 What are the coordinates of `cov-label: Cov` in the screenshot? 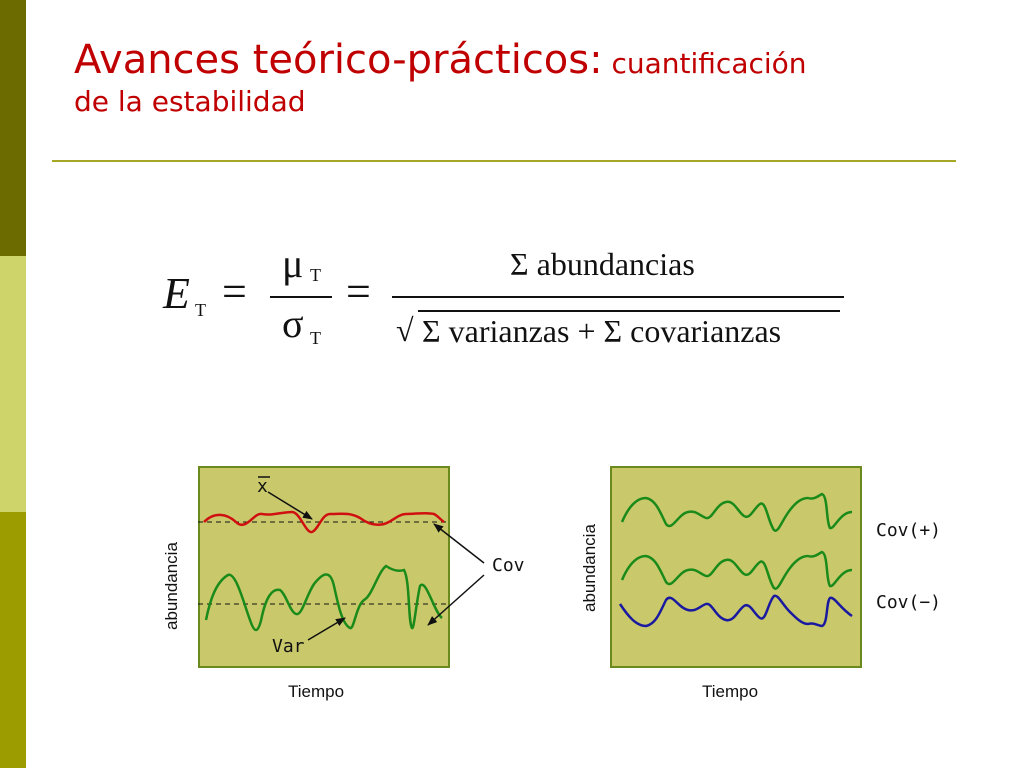 It's located at (508, 565).